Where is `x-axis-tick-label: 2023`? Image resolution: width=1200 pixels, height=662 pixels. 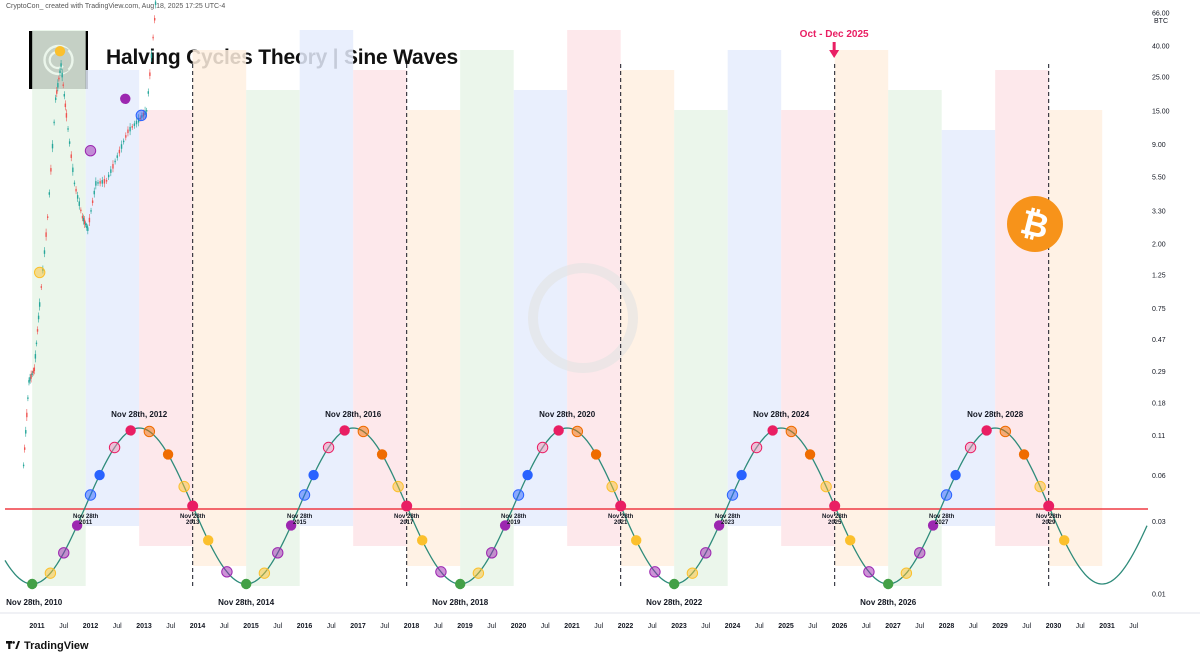
x-axis-tick-label: 2023 is located at coordinates (679, 626).